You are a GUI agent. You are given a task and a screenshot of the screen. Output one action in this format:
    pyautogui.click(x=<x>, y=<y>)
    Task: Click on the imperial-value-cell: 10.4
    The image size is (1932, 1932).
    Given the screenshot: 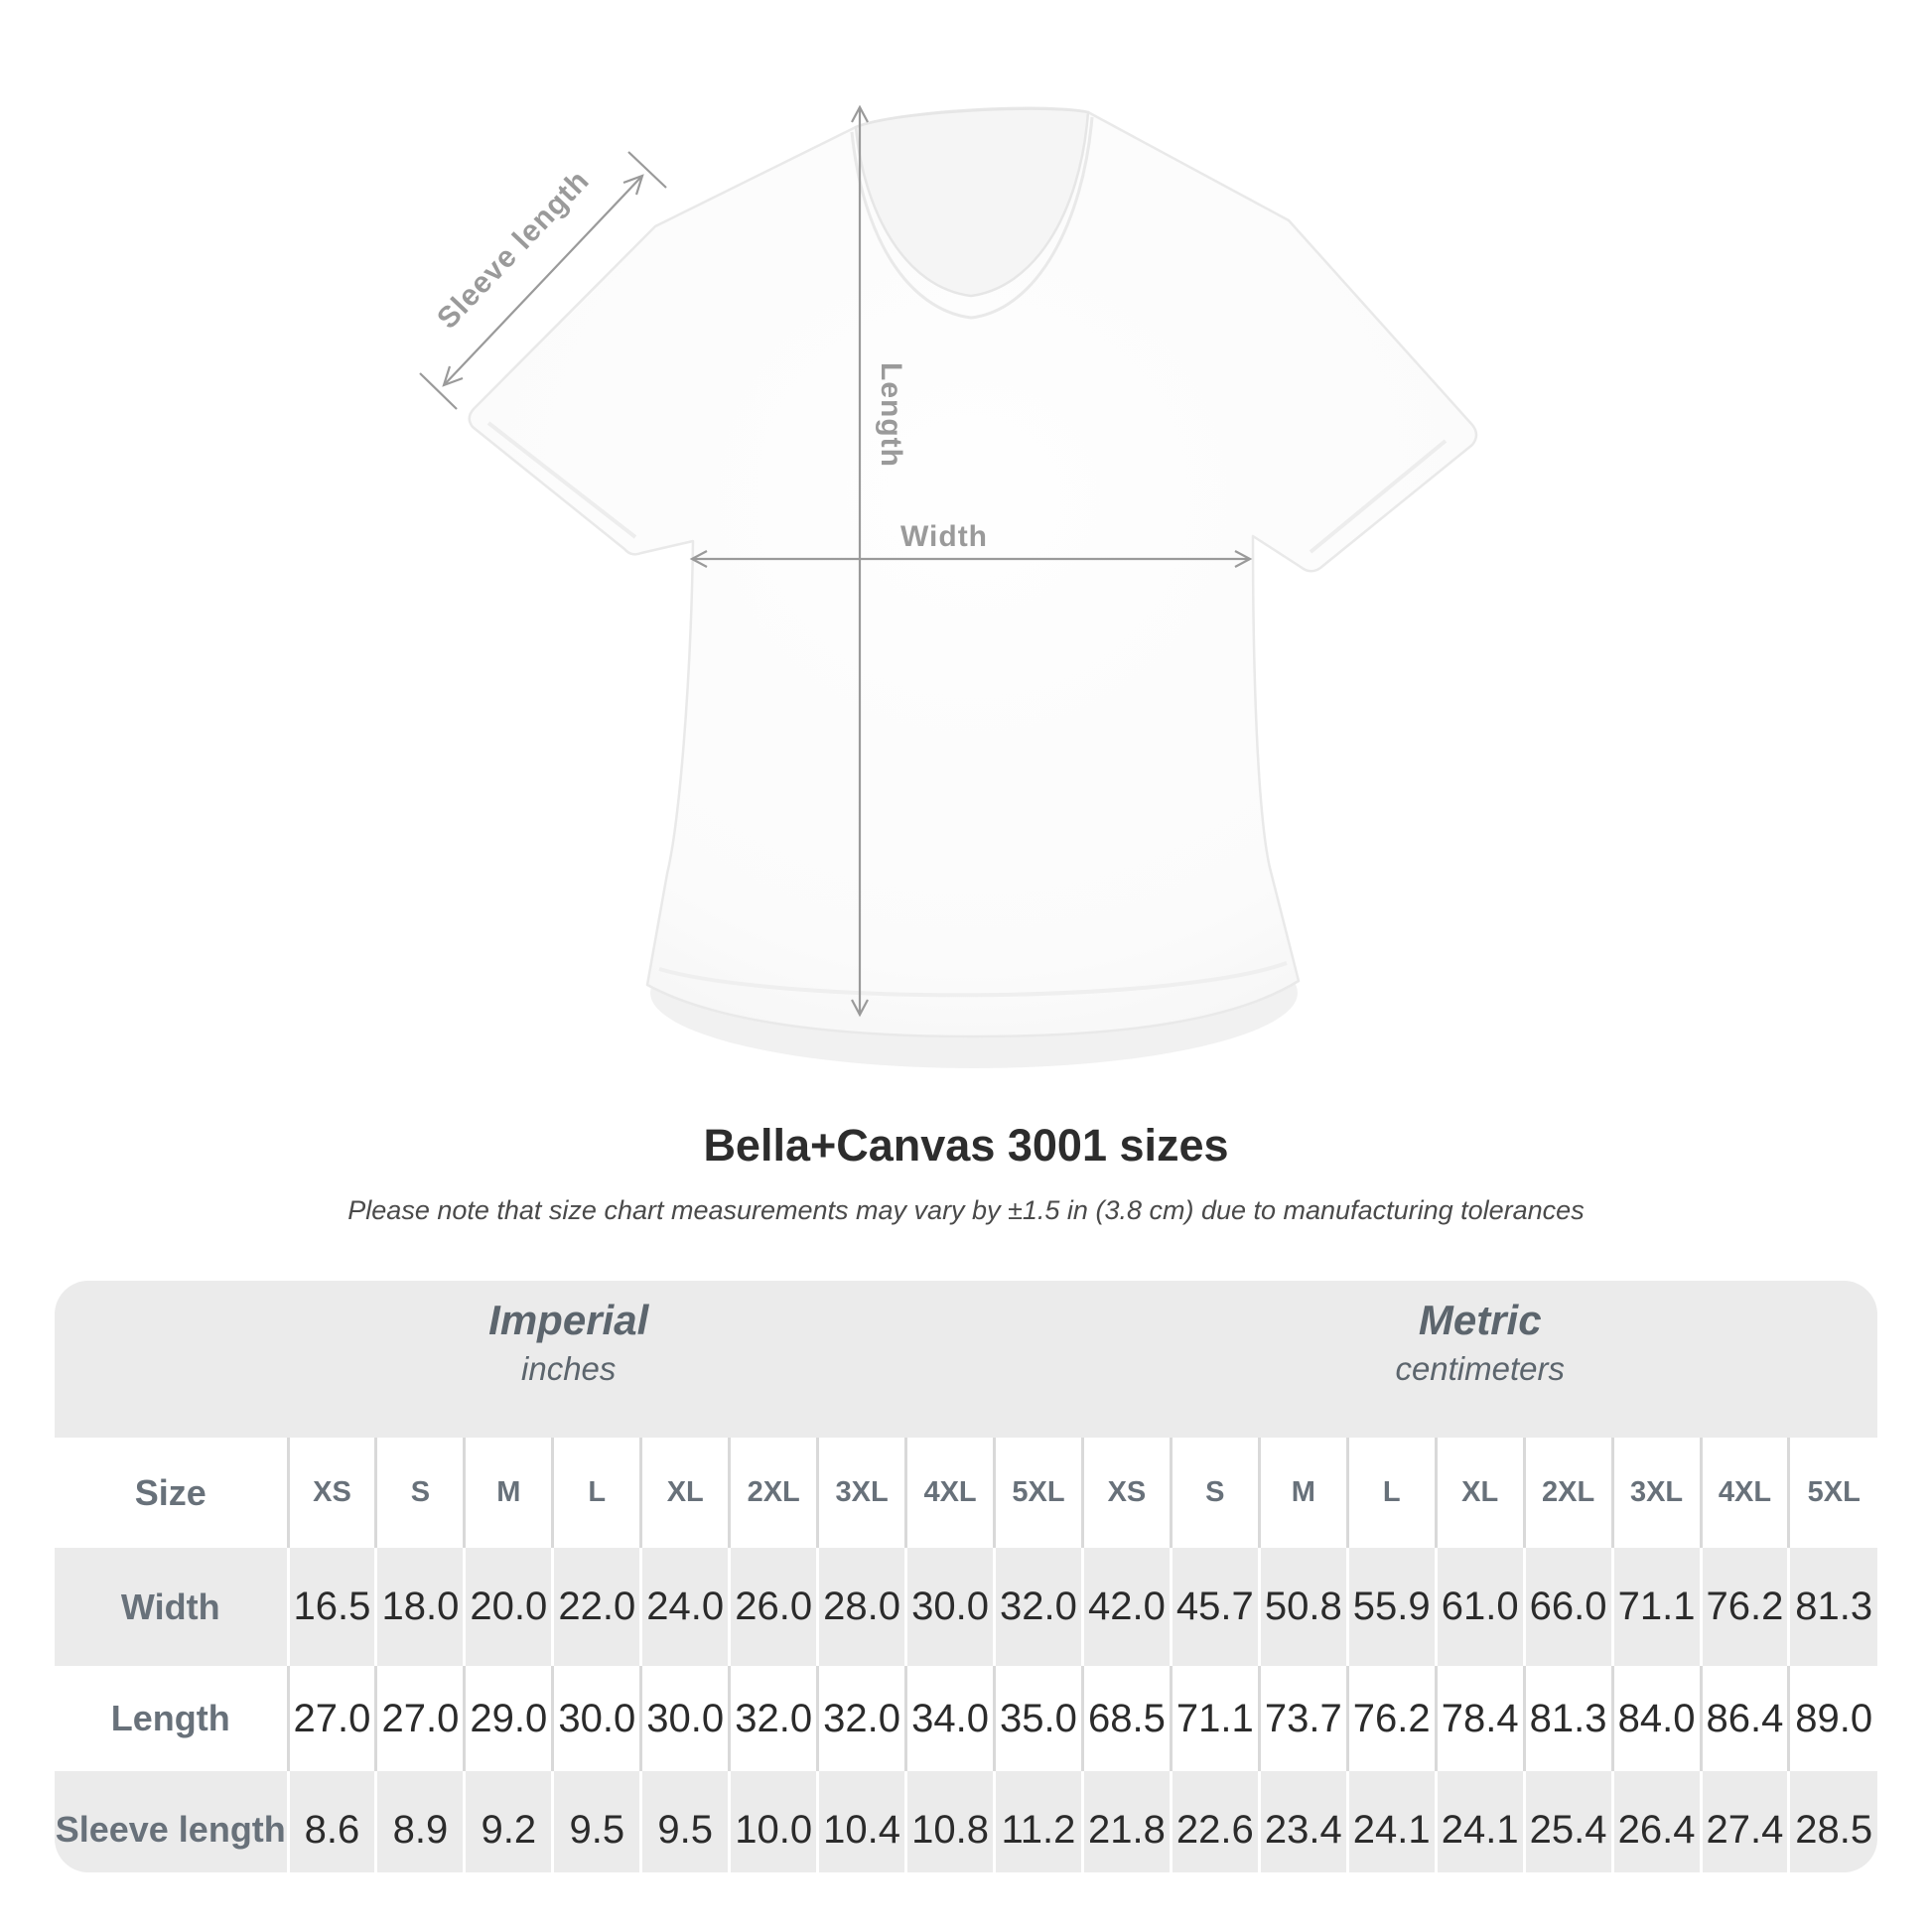 What is the action you would take?
    pyautogui.click(x=861, y=1822)
    